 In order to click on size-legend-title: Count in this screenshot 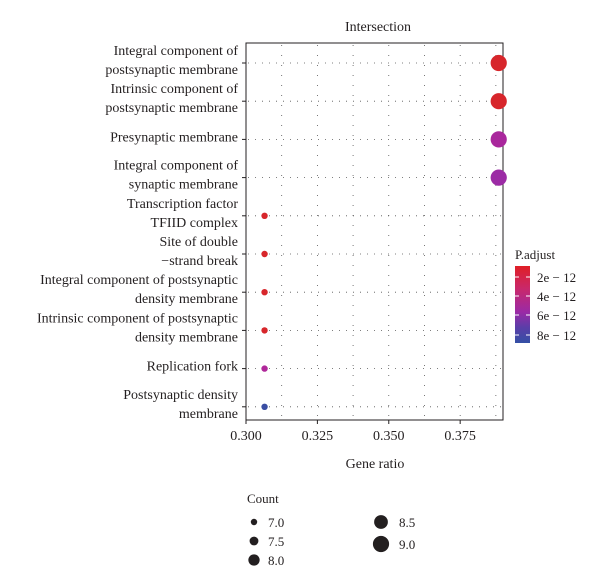, I will do `click(263, 498)`.